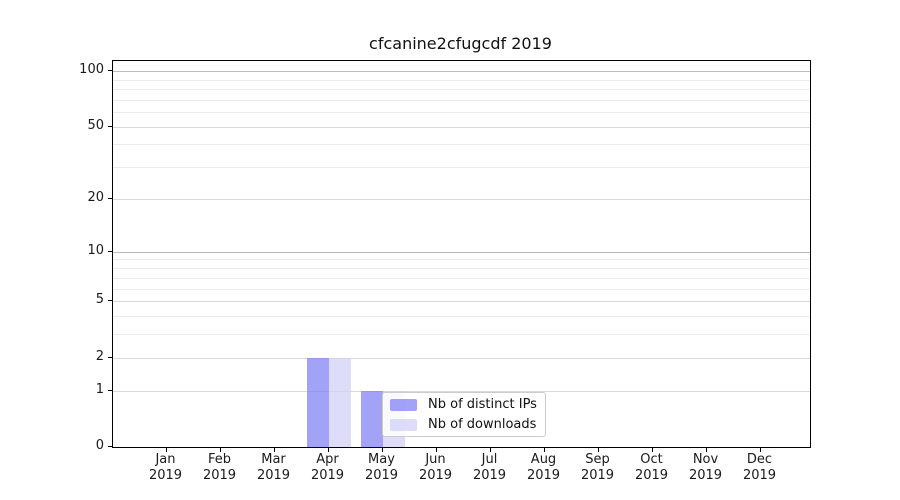 This screenshot has height=500, width=900. I want to click on x-tick-month: Jul, so click(489, 459).